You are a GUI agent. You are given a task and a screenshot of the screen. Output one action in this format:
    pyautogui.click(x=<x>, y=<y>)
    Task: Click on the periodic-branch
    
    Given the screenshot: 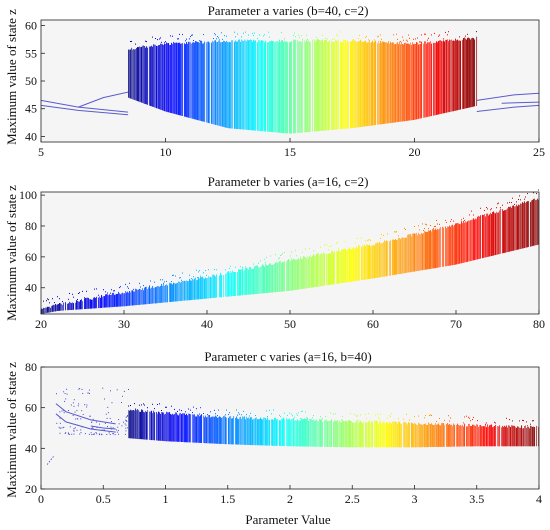 What is the action you would take?
    pyautogui.click(x=50, y=460)
    